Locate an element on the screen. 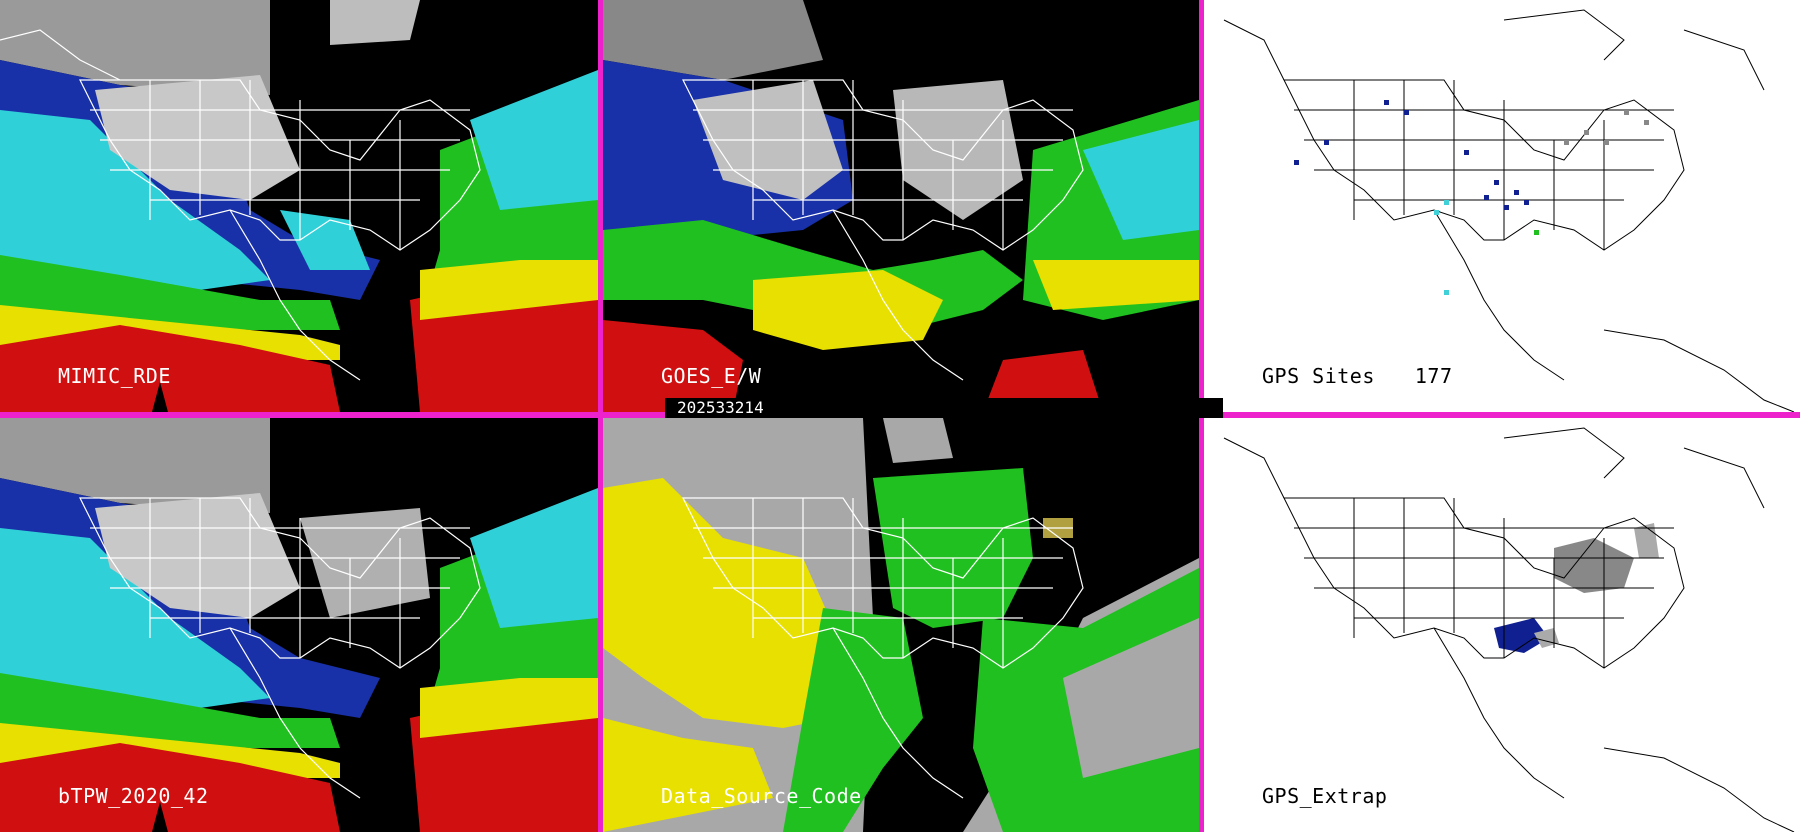  panel-label: GPS Sites 177 is located at coordinates (1357, 376).